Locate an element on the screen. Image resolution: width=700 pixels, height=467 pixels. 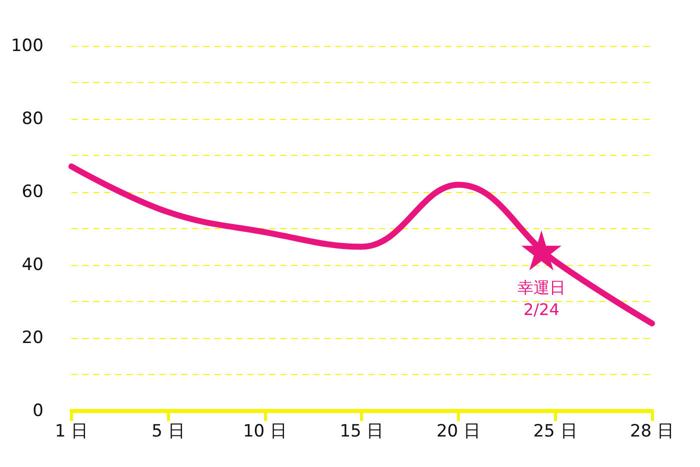
x-tick-label: 28 日 is located at coordinates (652, 432).